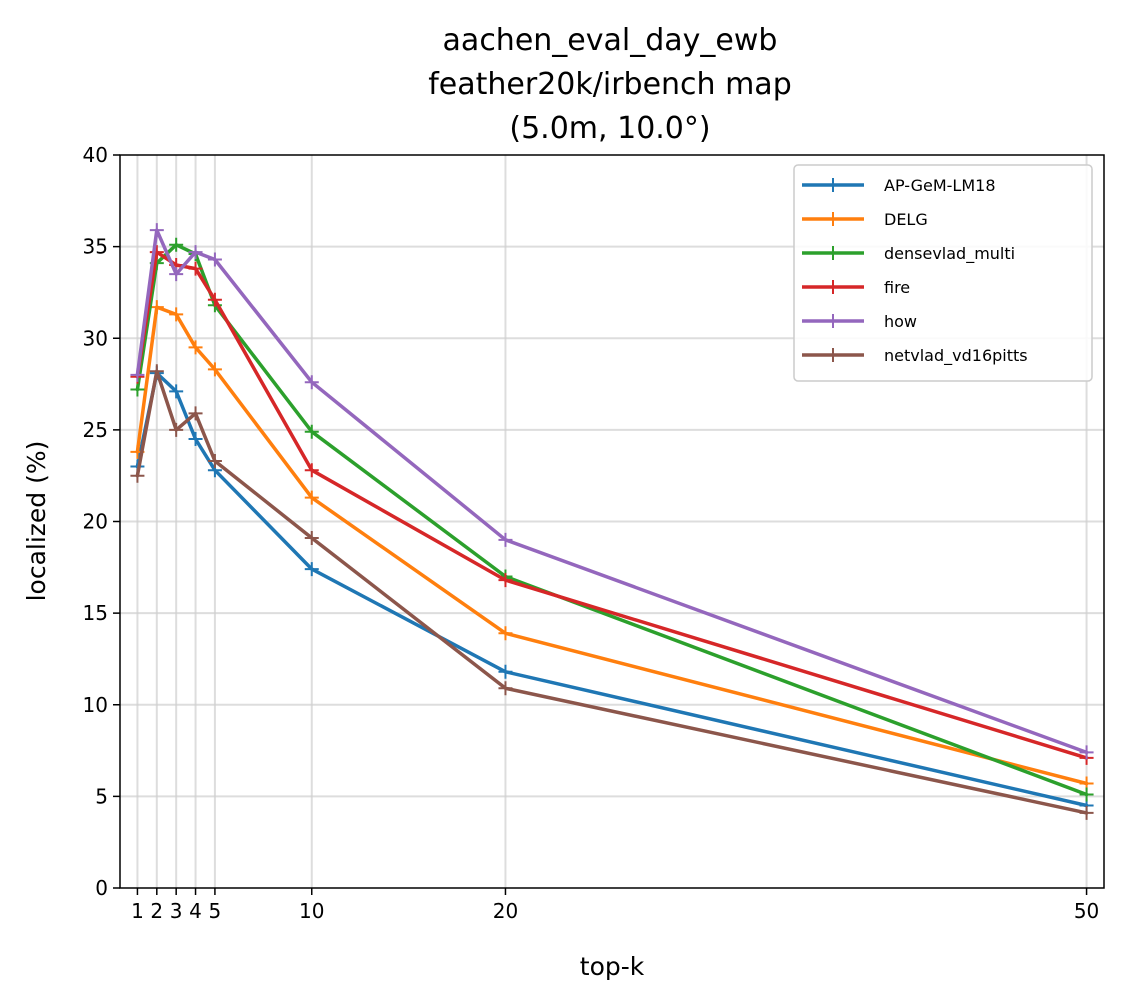  I want to click on legend-item-fire: fire, so click(856, 287).